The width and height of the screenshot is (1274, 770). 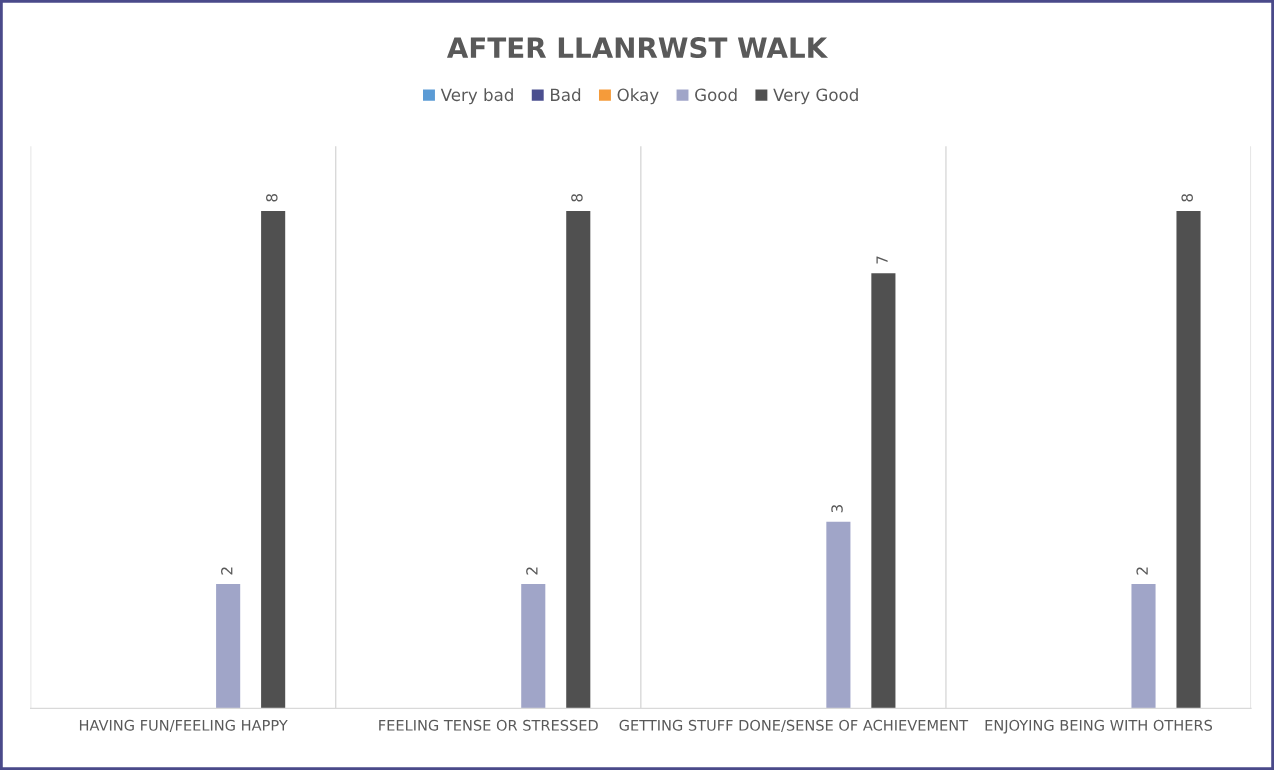 What do you see at coordinates (837, 509) in the screenshot?
I see `data-label: 3` at bounding box center [837, 509].